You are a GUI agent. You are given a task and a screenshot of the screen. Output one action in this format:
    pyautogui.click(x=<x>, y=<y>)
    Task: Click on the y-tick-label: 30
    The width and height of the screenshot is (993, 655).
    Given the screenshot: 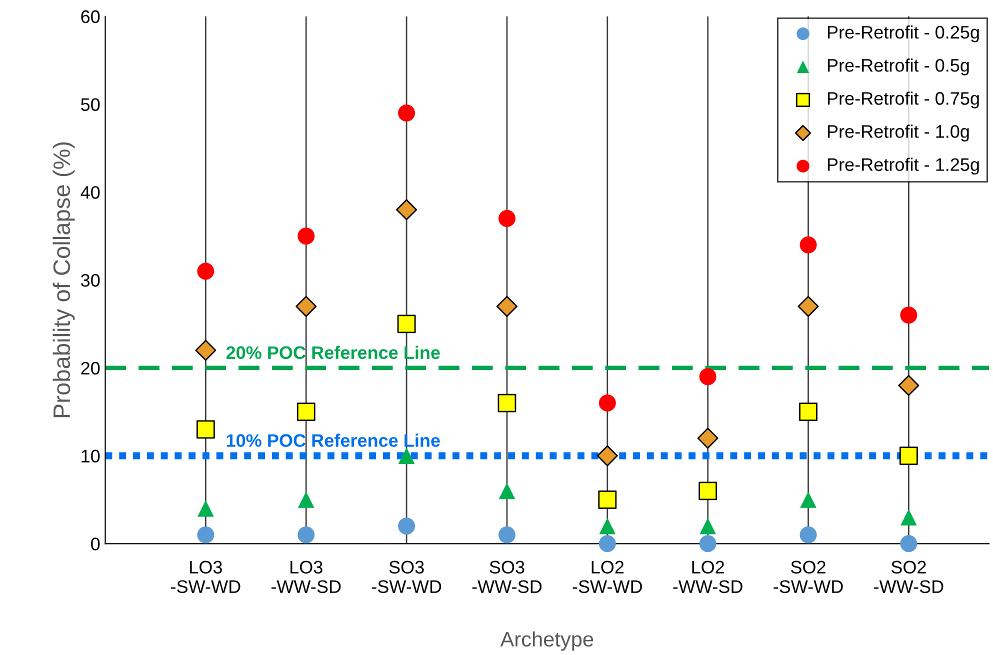 What is the action you would take?
    pyautogui.click(x=90, y=280)
    